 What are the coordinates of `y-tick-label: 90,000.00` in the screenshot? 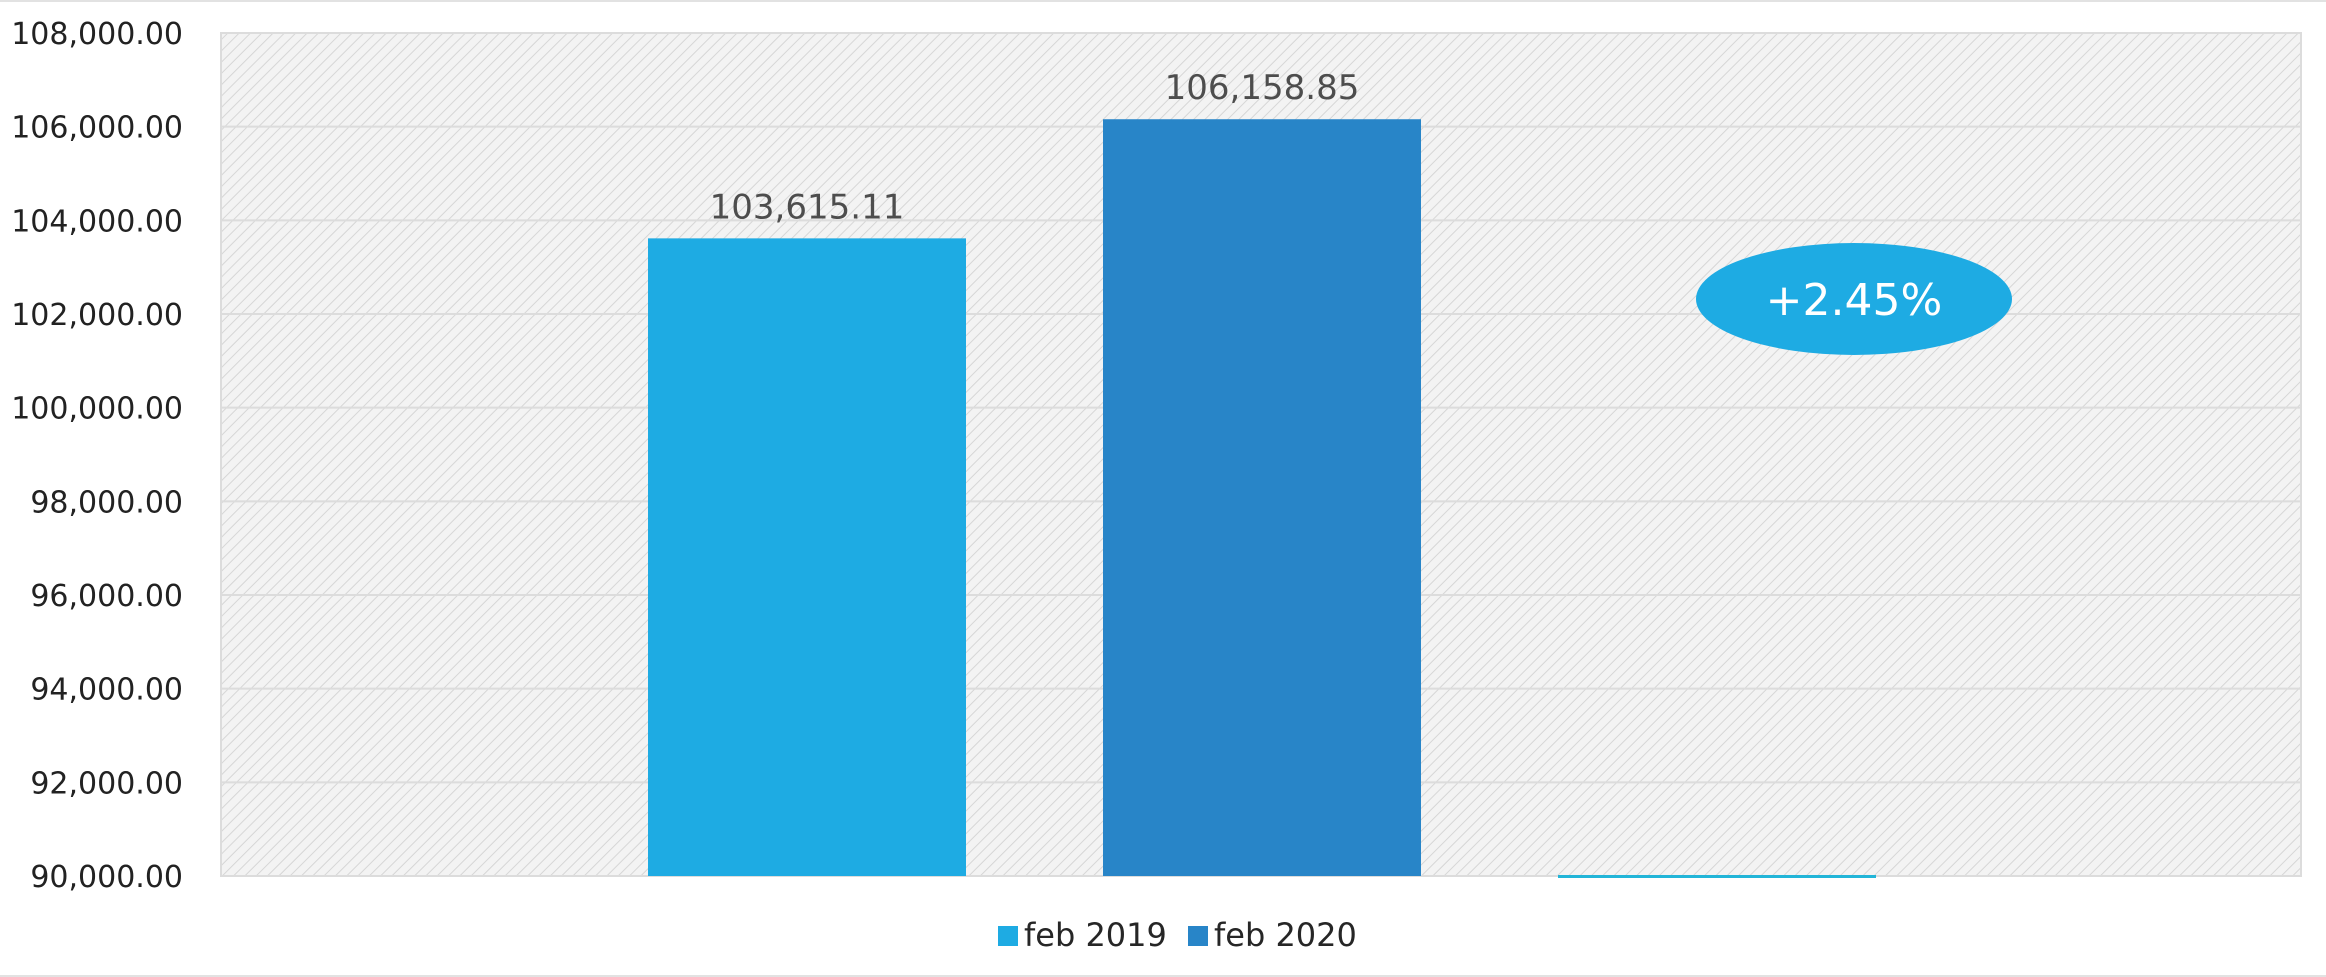 It's located at (106, 877).